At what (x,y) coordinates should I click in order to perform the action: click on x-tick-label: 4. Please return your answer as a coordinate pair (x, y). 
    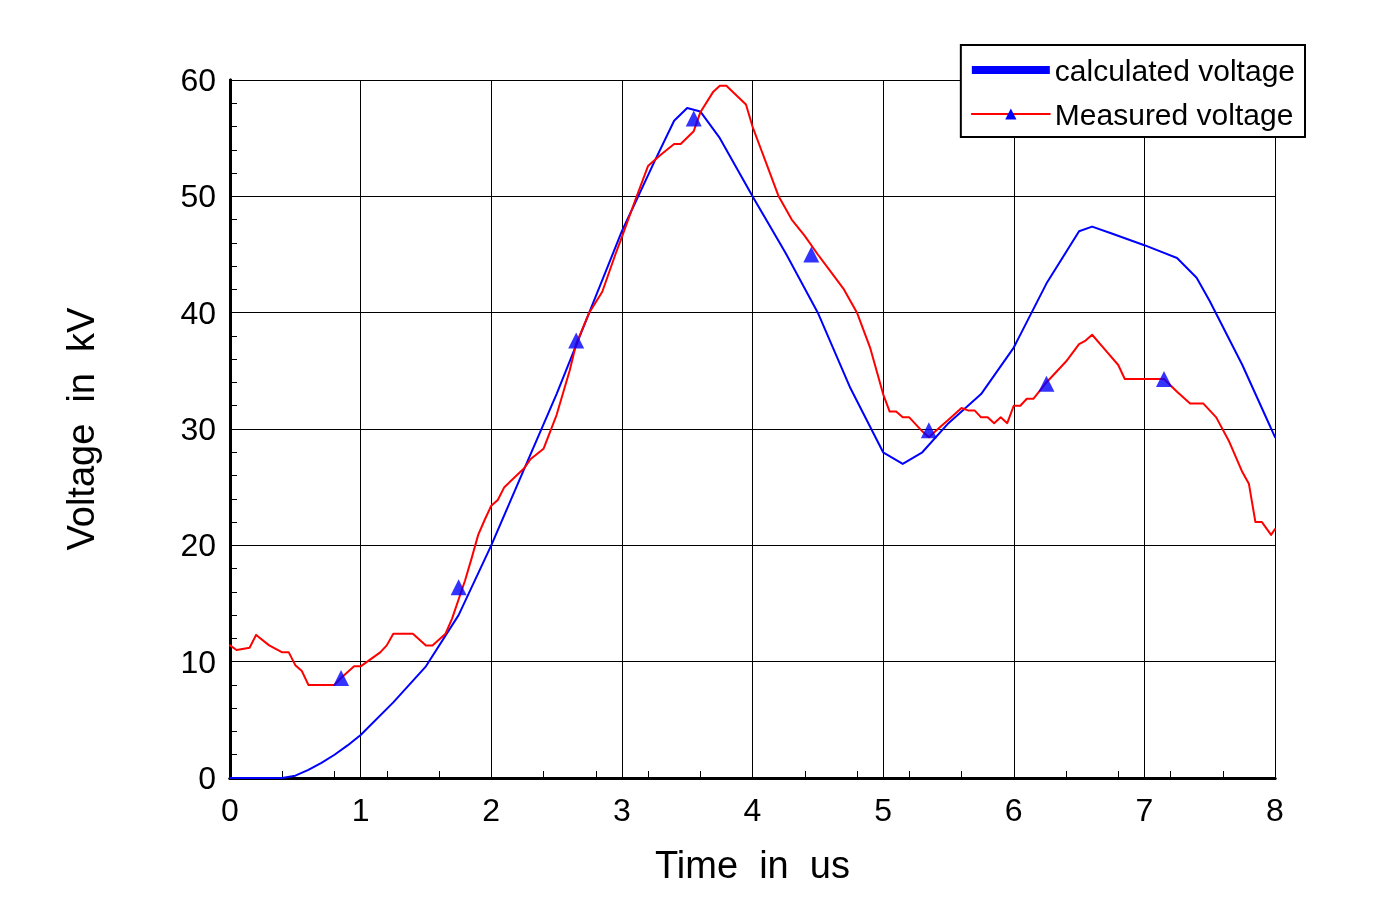
    Looking at the image, I should click on (752, 810).